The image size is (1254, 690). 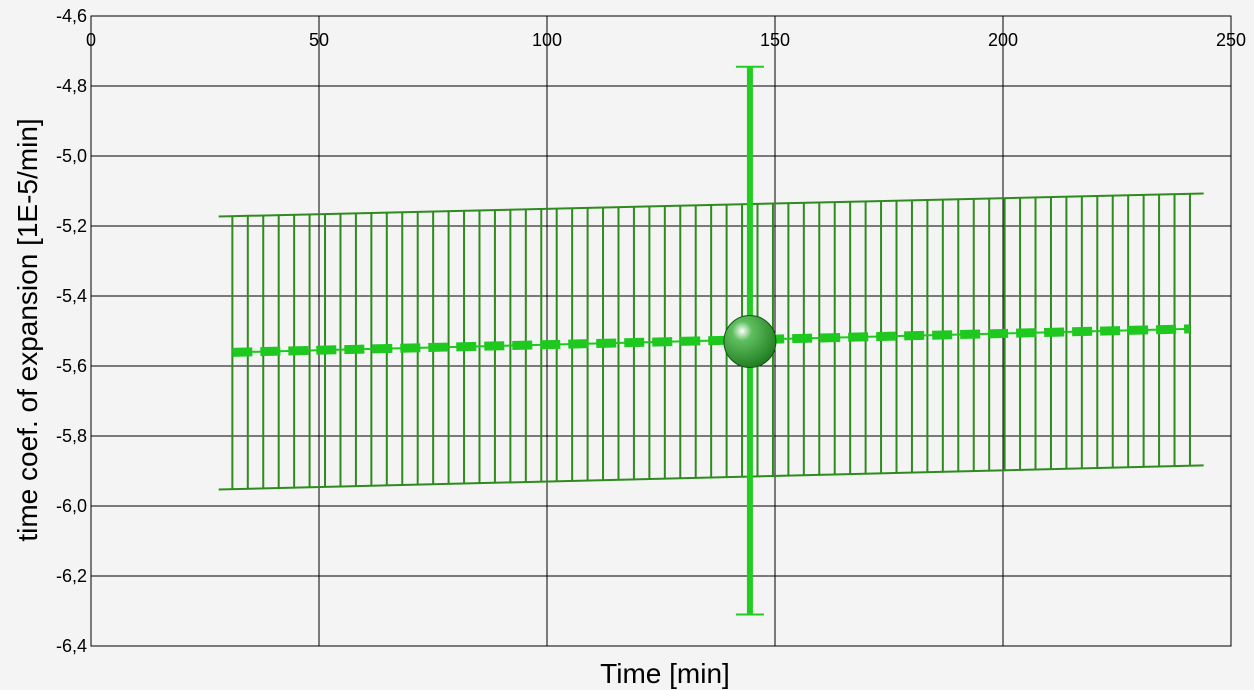 I want to click on x-tick-label: 100, so click(x=547, y=40).